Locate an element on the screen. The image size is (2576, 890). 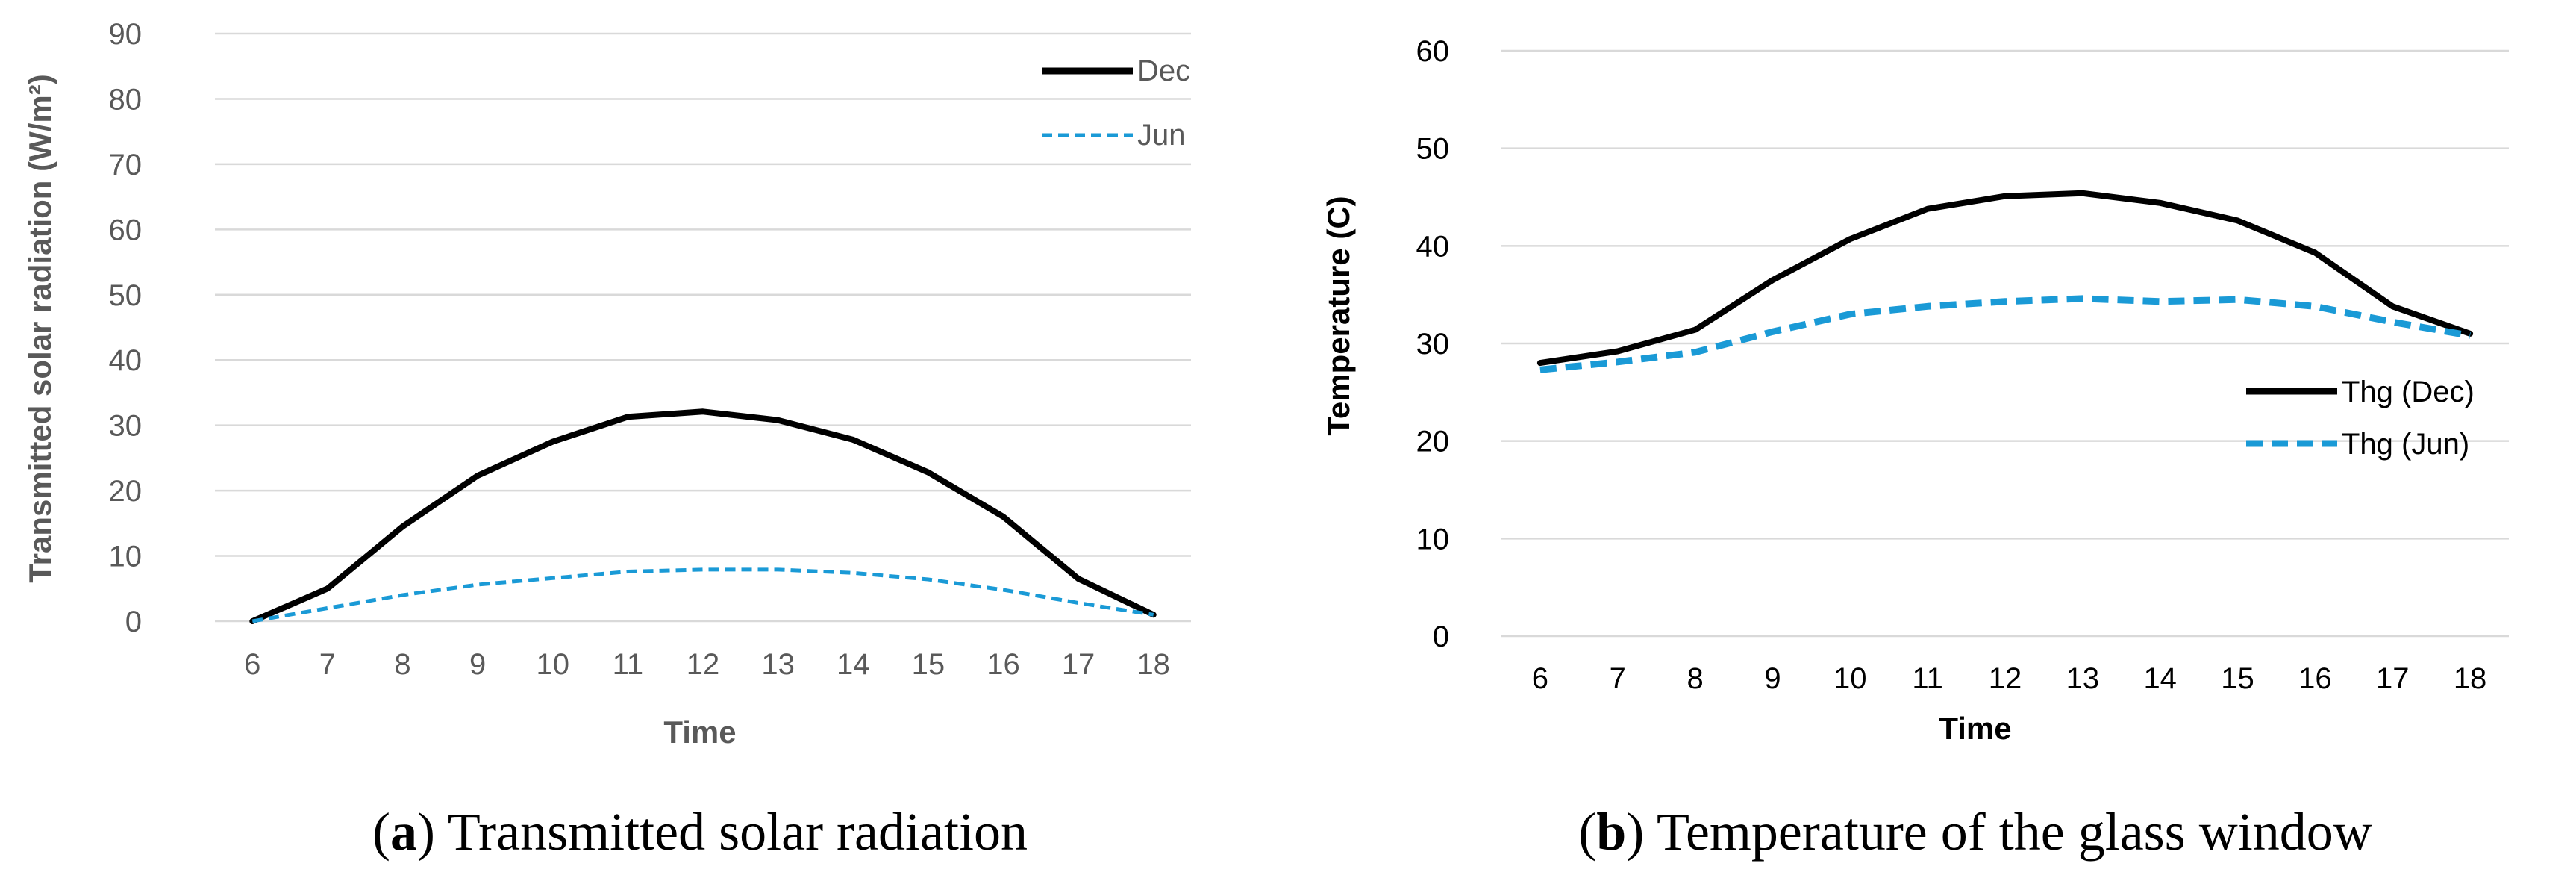
chart-a-ylabel: Transmitted solar radiation (W/m²) is located at coordinates (39, 328).